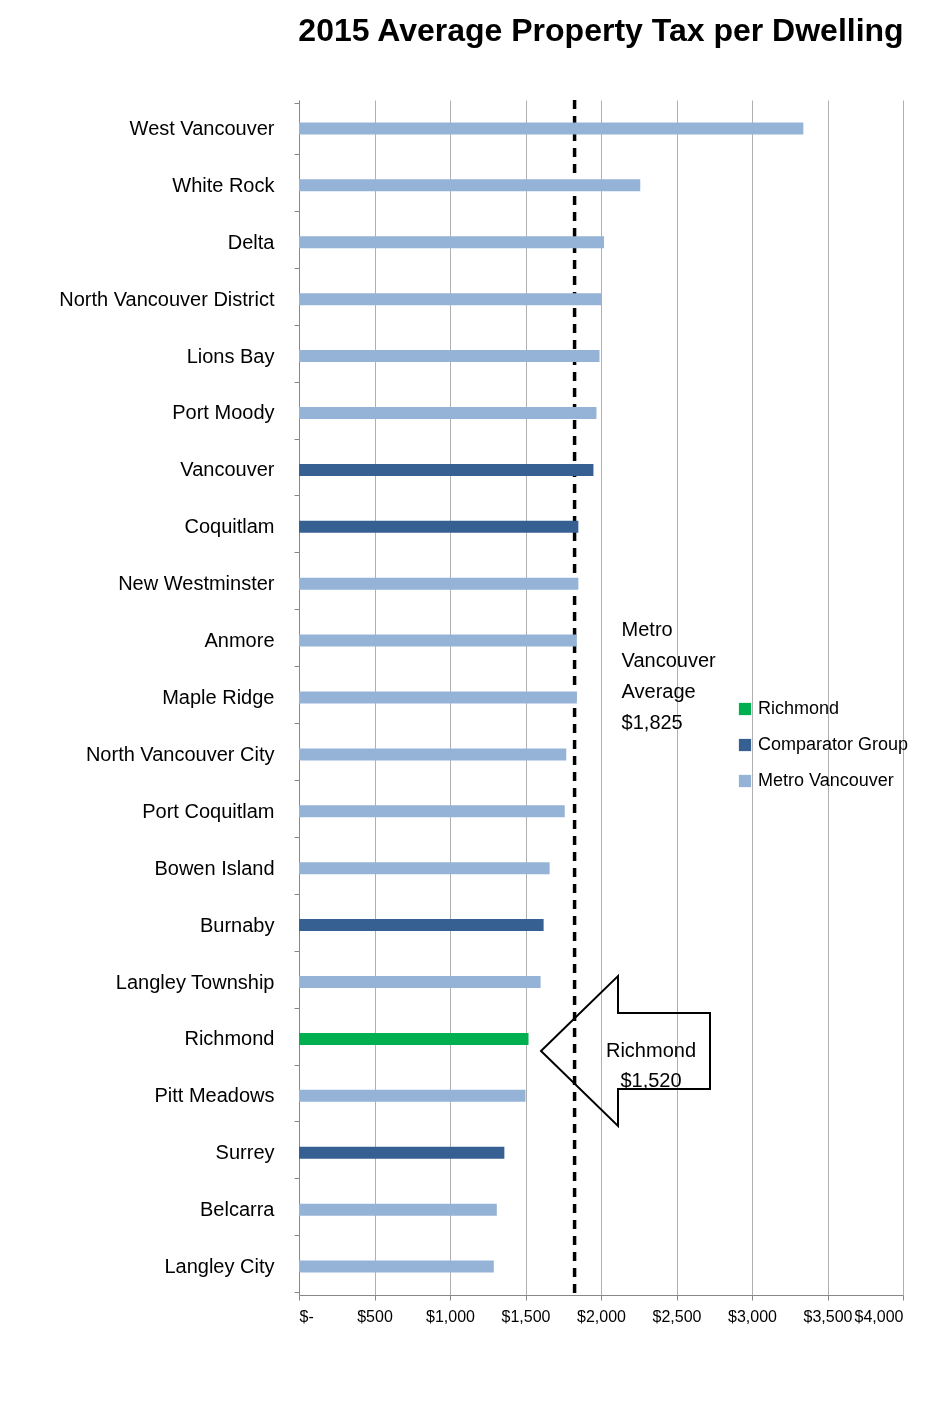 The width and height of the screenshot is (941, 1426). I want to click on y-tick-label: Lions Bay, so click(230, 355).